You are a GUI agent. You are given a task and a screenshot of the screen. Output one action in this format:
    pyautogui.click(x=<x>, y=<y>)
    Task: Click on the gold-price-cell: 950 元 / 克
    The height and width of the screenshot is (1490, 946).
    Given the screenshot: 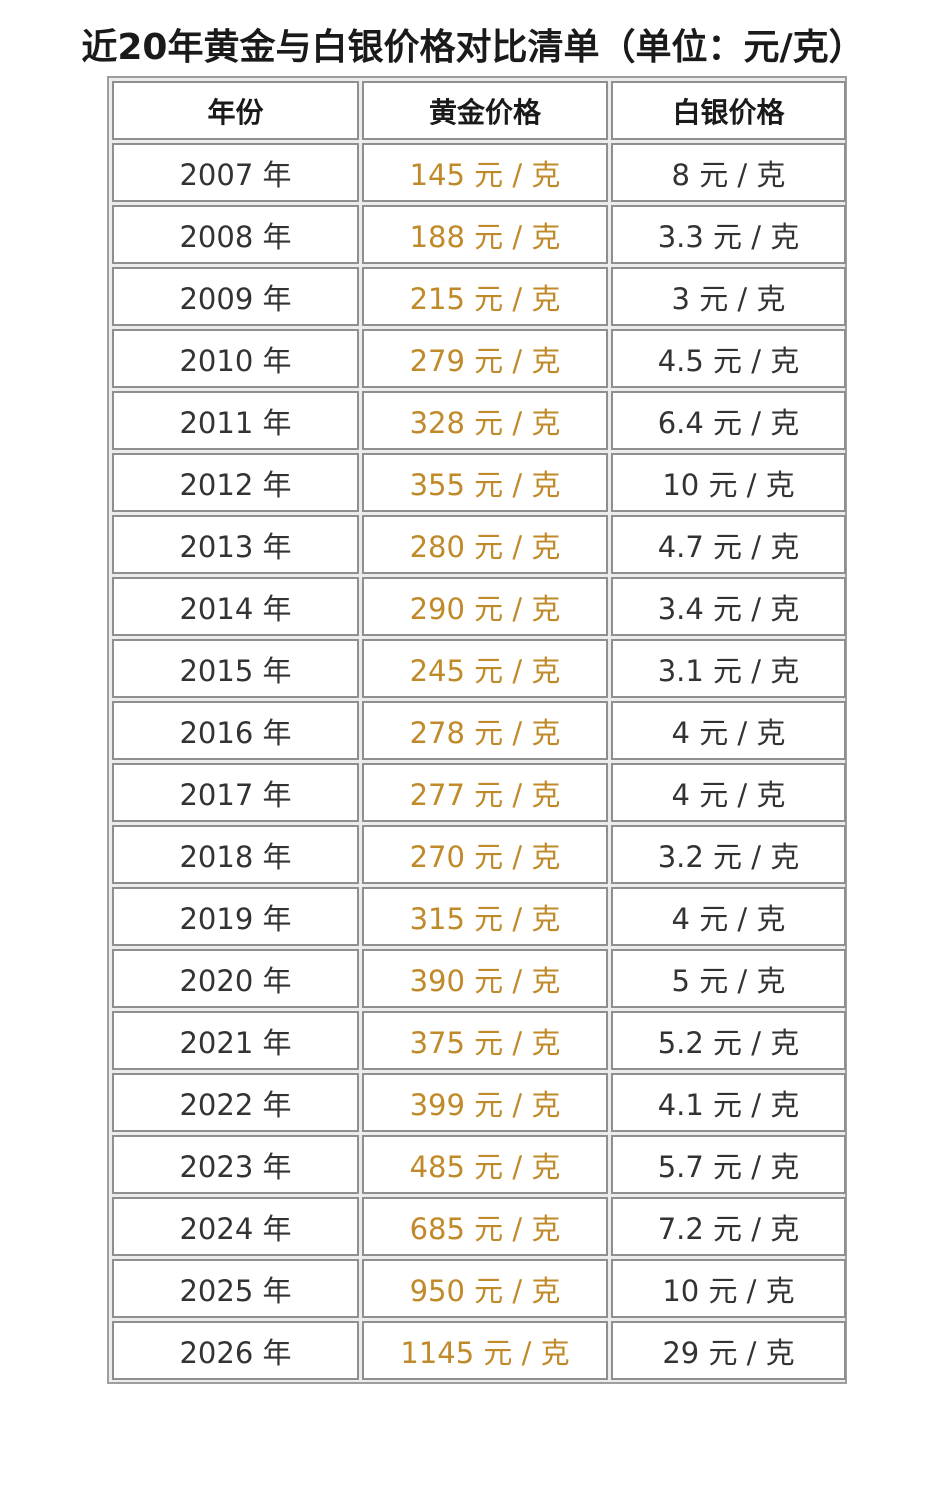 What is the action you would take?
    pyautogui.click(x=485, y=1288)
    